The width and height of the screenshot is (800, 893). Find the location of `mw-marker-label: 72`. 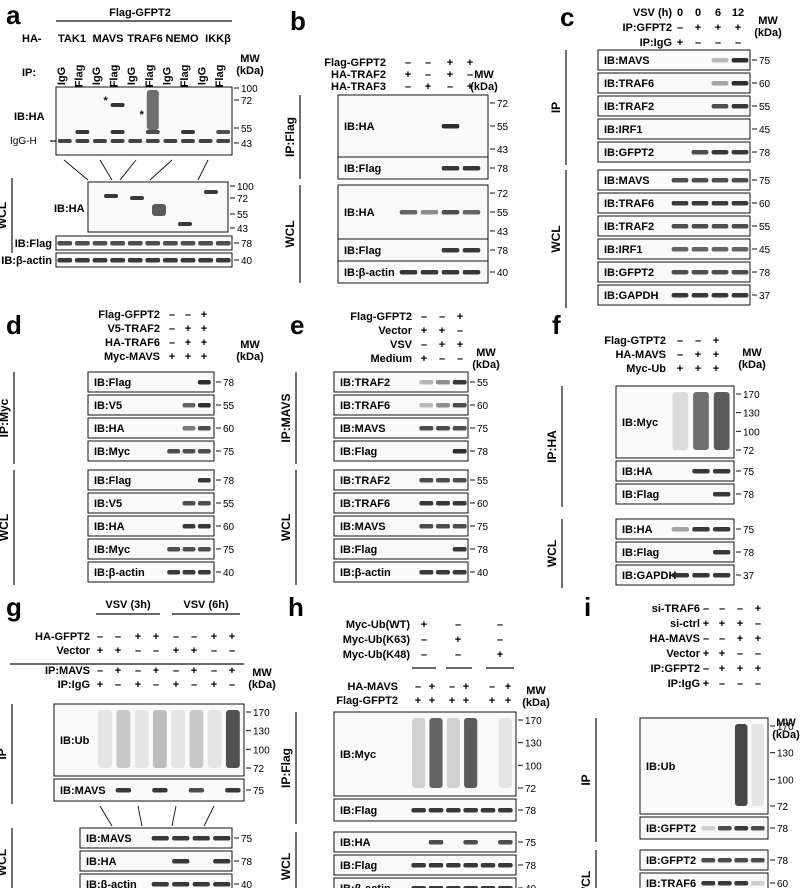

mw-marker-label: 72 is located at coordinates (503, 194).